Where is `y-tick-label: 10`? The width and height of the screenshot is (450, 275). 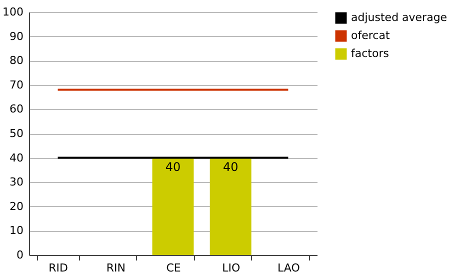 y-tick-label: 10 is located at coordinates (17, 231).